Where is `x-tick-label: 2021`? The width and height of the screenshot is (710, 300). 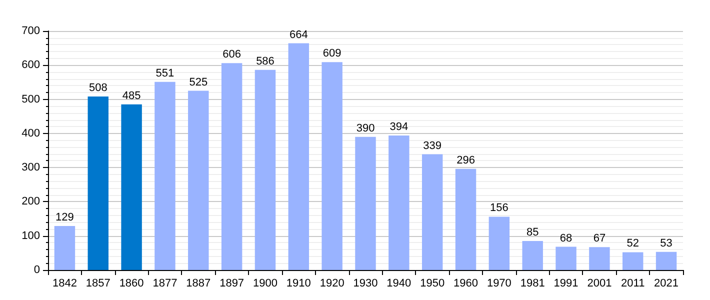 x-tick-label: 2021 is located at coordinates (666, 284).